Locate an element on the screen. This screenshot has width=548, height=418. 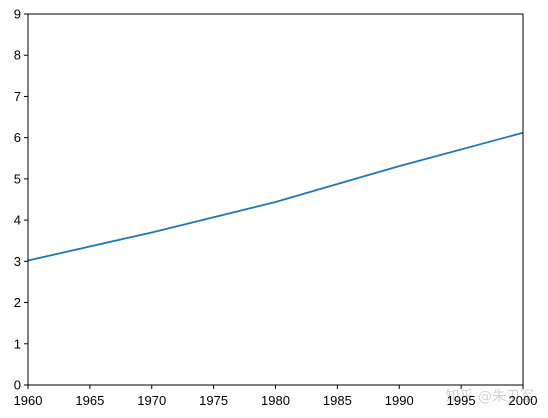
x-tick-label: 1960 is located at coordinates (28, 400).